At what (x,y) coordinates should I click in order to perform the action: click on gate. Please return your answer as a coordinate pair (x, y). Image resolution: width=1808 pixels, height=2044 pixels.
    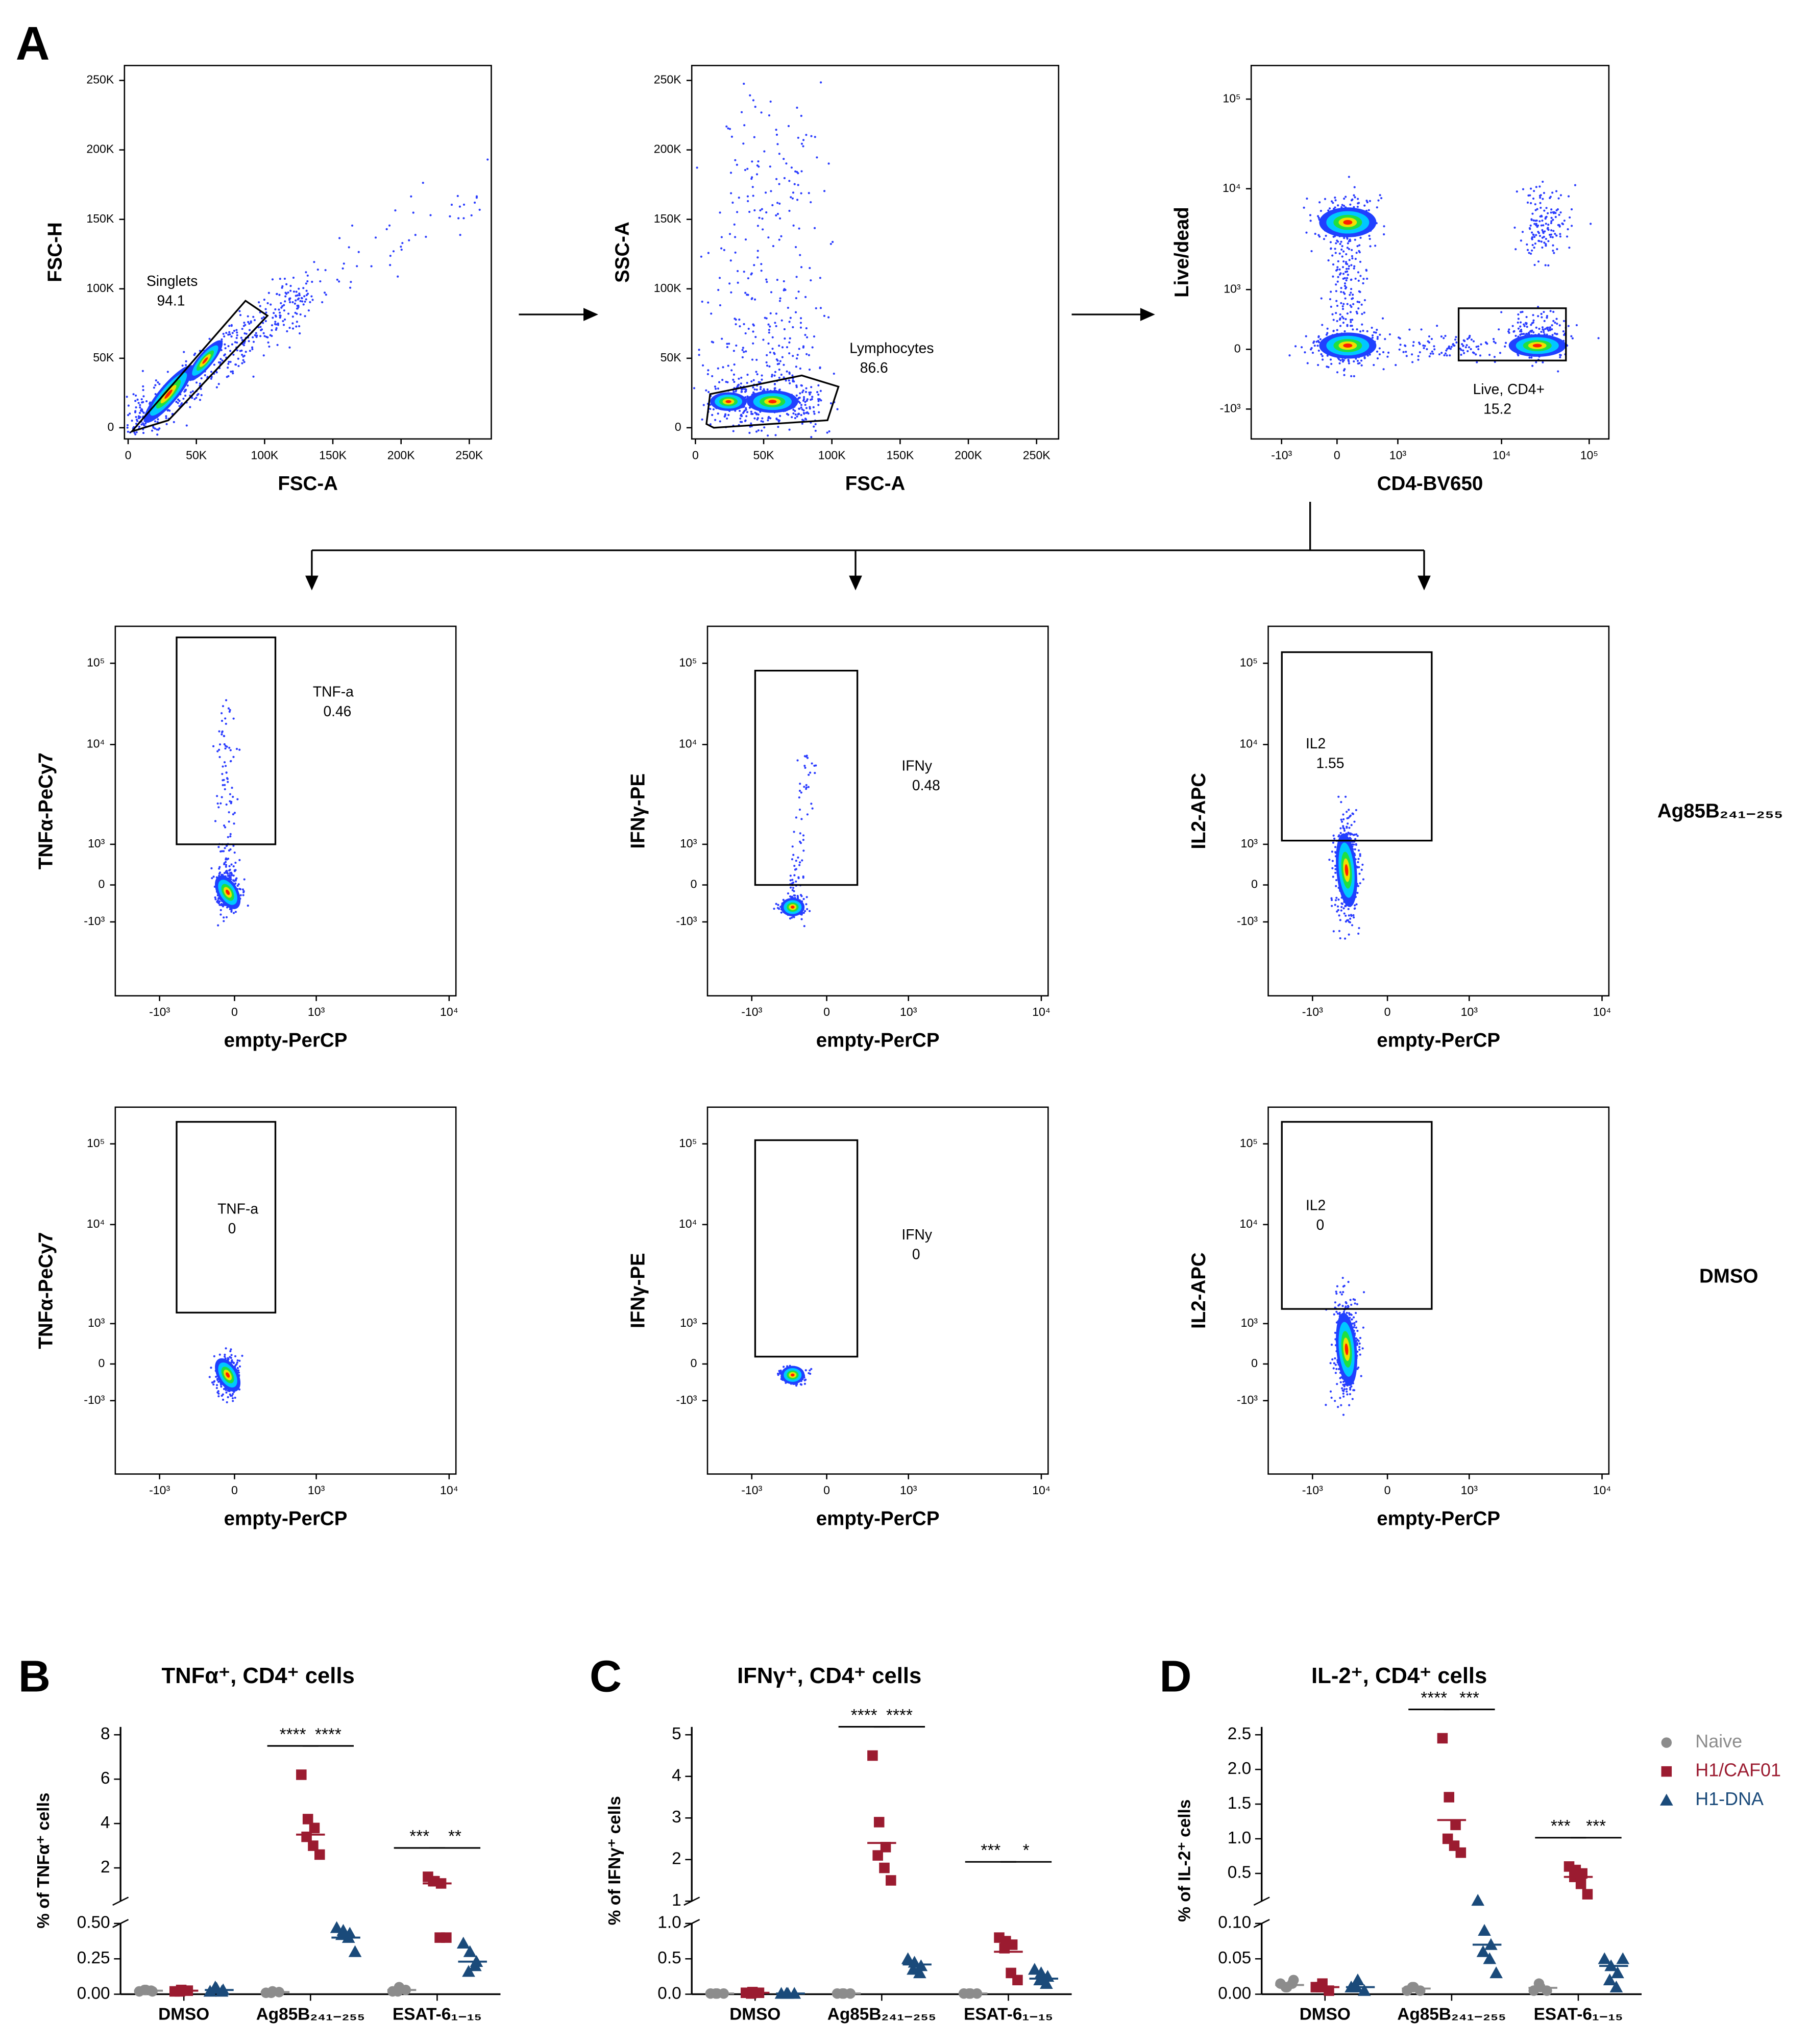
    Looking at the image, I should click on (1512, 334).